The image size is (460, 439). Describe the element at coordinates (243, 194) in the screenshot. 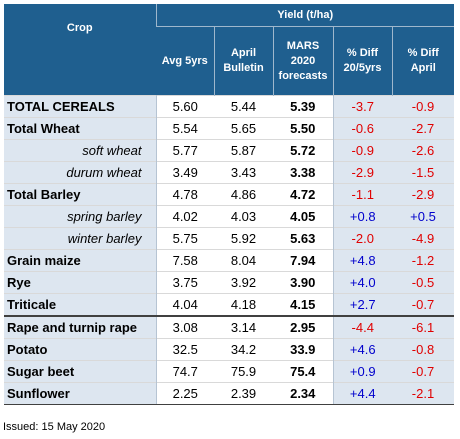

I see `april-bulletin-value: 4.86` at that location.